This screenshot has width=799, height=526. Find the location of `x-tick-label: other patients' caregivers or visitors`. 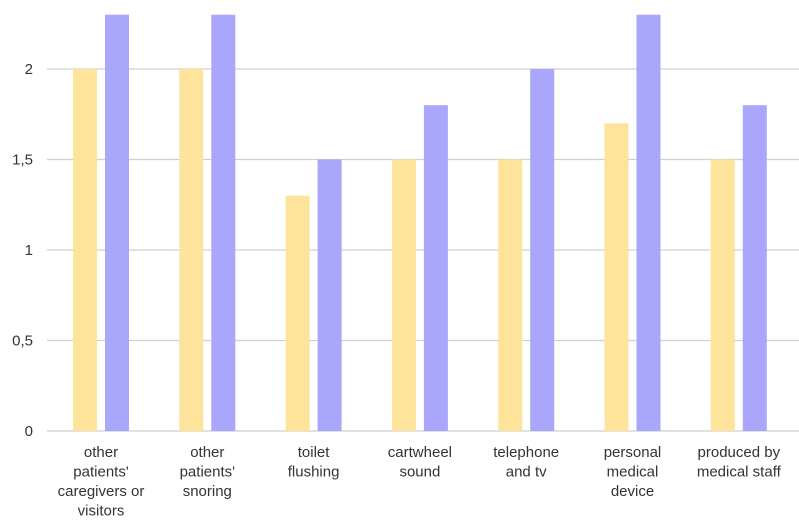

x-tick-label: other patients' caregivers or visitors is located at coordinates (101, 482).